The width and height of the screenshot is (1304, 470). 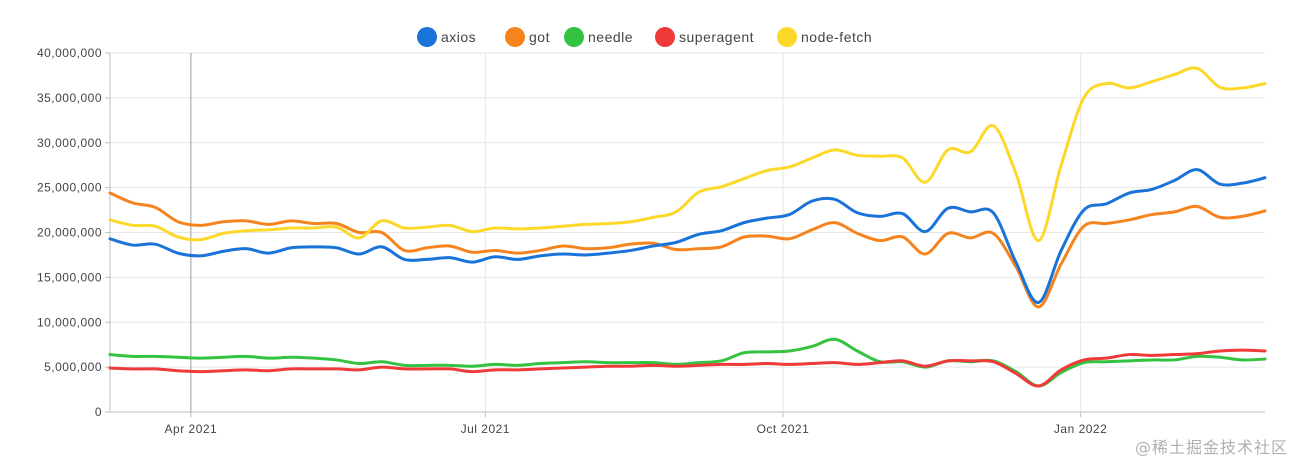 I want to click on x-tick-label: Jul 2021, so click(x=485, y=429).